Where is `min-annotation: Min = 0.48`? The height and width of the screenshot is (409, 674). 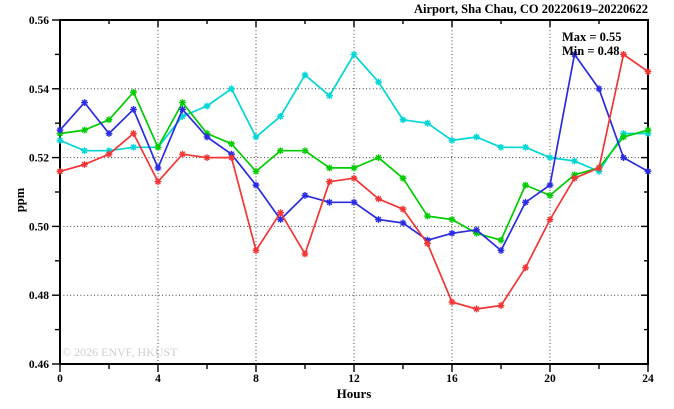
min-annotation: Min = 0.48 is located at coordinates (590, 51).